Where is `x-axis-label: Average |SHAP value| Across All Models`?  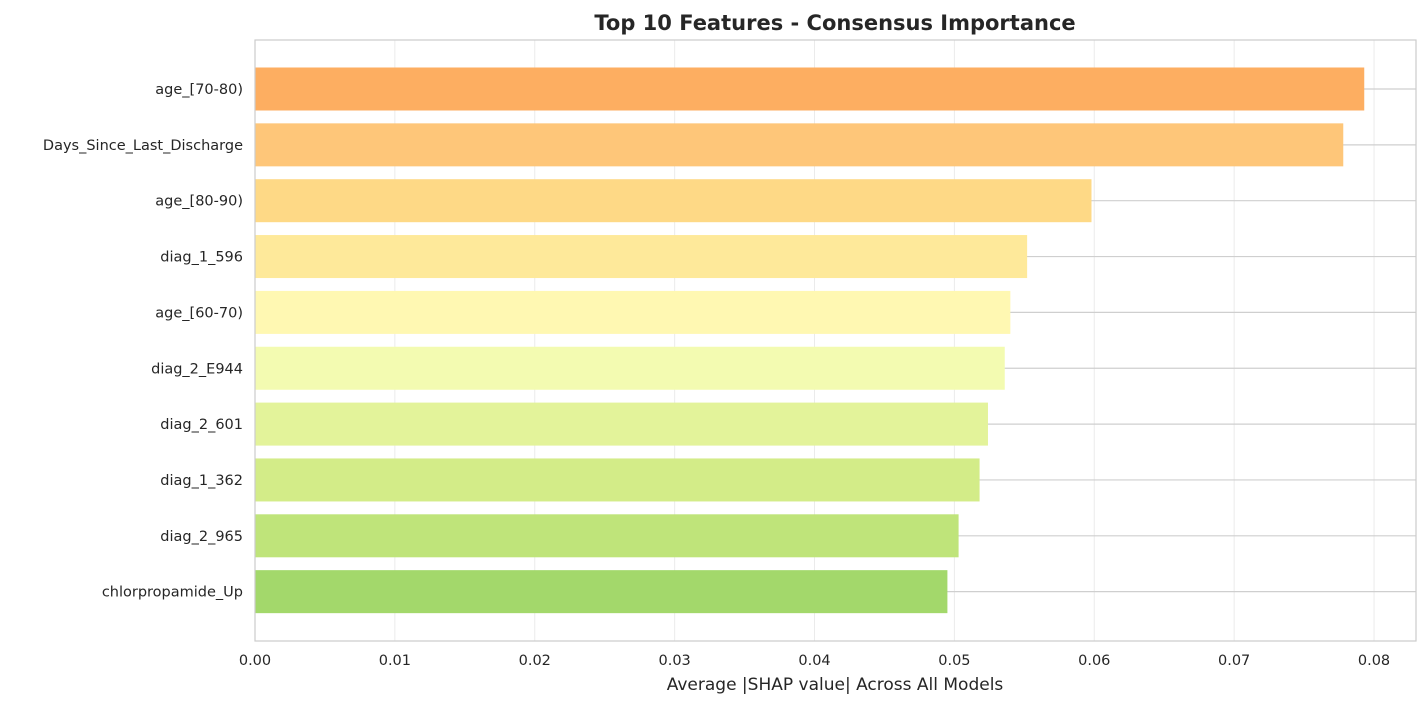
x-axis-label: Average |SHAP value| Across All Models is located at coordinates (835, 685).